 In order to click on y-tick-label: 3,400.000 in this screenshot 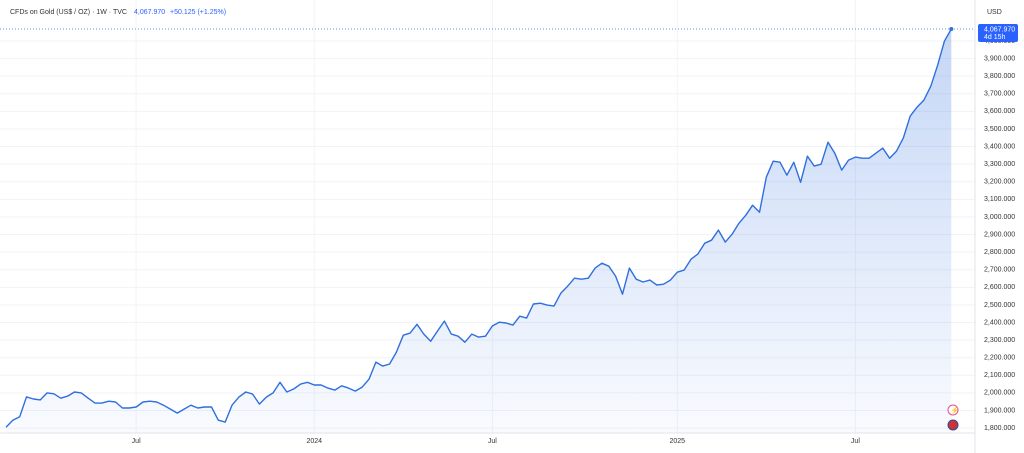, I will do `click(999, 146)`.